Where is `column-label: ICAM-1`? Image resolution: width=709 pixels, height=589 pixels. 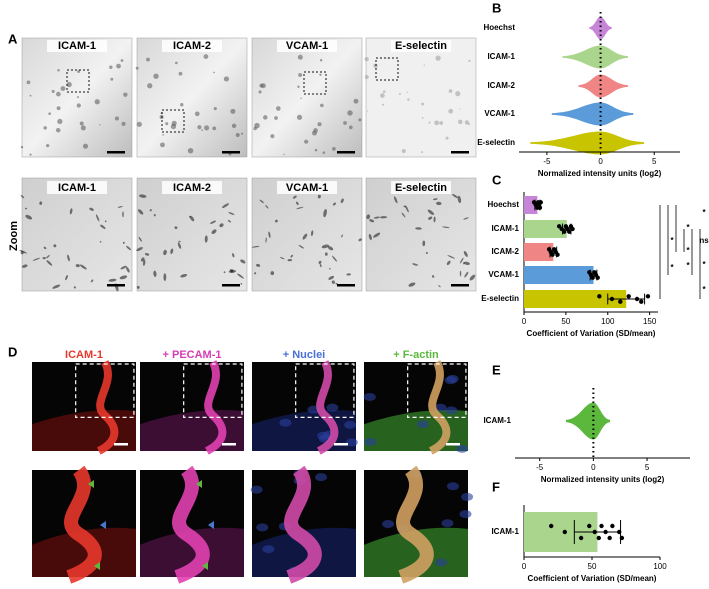 column-label: ICAM-1 is located at coordinates (77, 46).